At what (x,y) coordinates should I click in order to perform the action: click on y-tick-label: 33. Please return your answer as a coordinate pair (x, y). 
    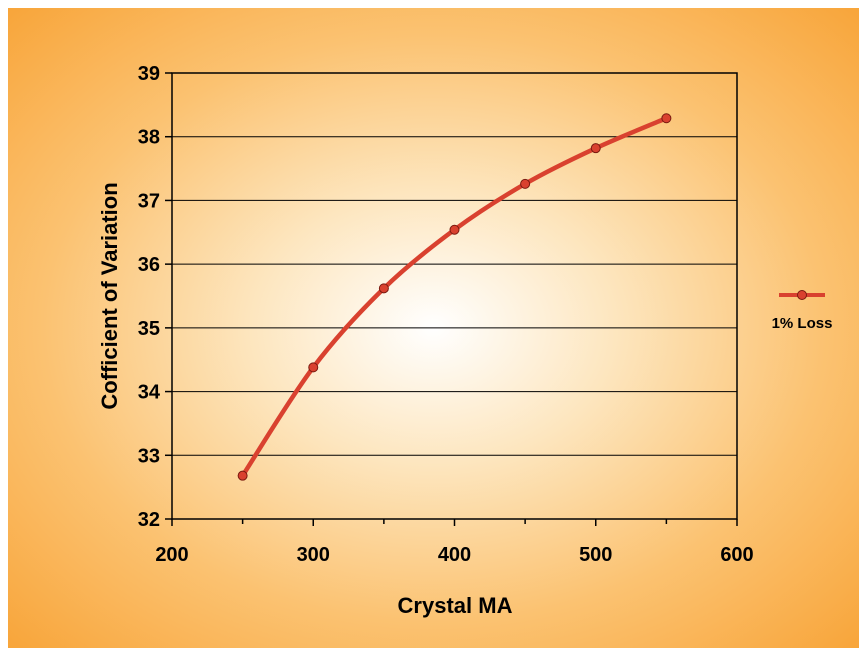
    Looking at the image, I should click on (149, 456).